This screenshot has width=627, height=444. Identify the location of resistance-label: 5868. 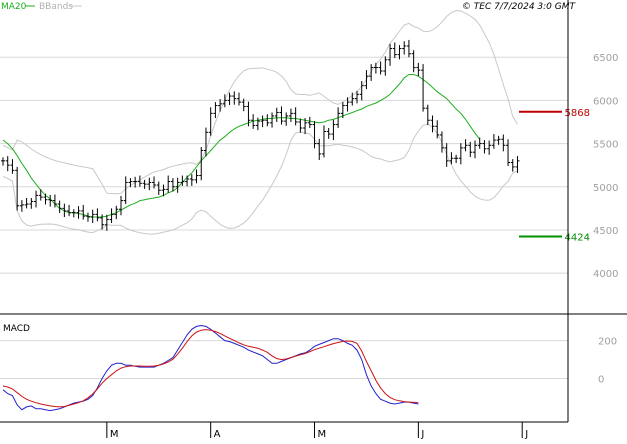
(577, 113).